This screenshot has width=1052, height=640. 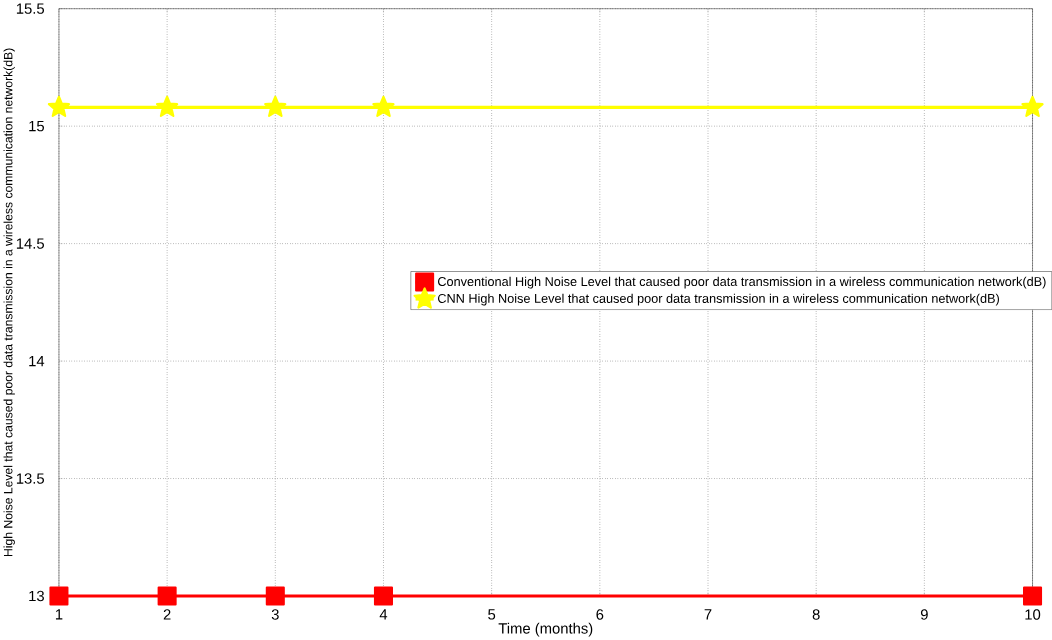 I want to click on legend-label: CNN High Noise Level that caused poor data transmission in a wireless communication network(dB), so click(x=718, y=299).